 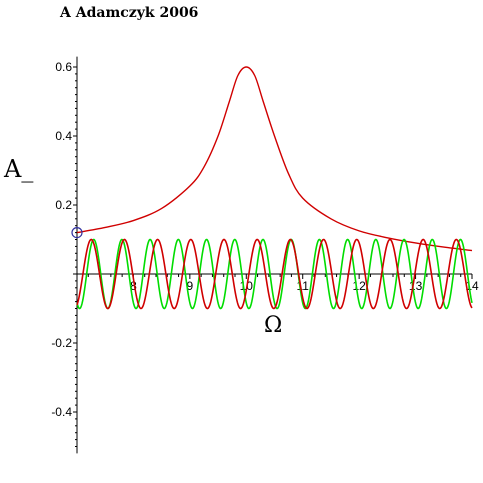 What do you see at coordinates (190, 286) in the screenshot?
I see `x-tick-label: 9` at bounding box center [190, 286].